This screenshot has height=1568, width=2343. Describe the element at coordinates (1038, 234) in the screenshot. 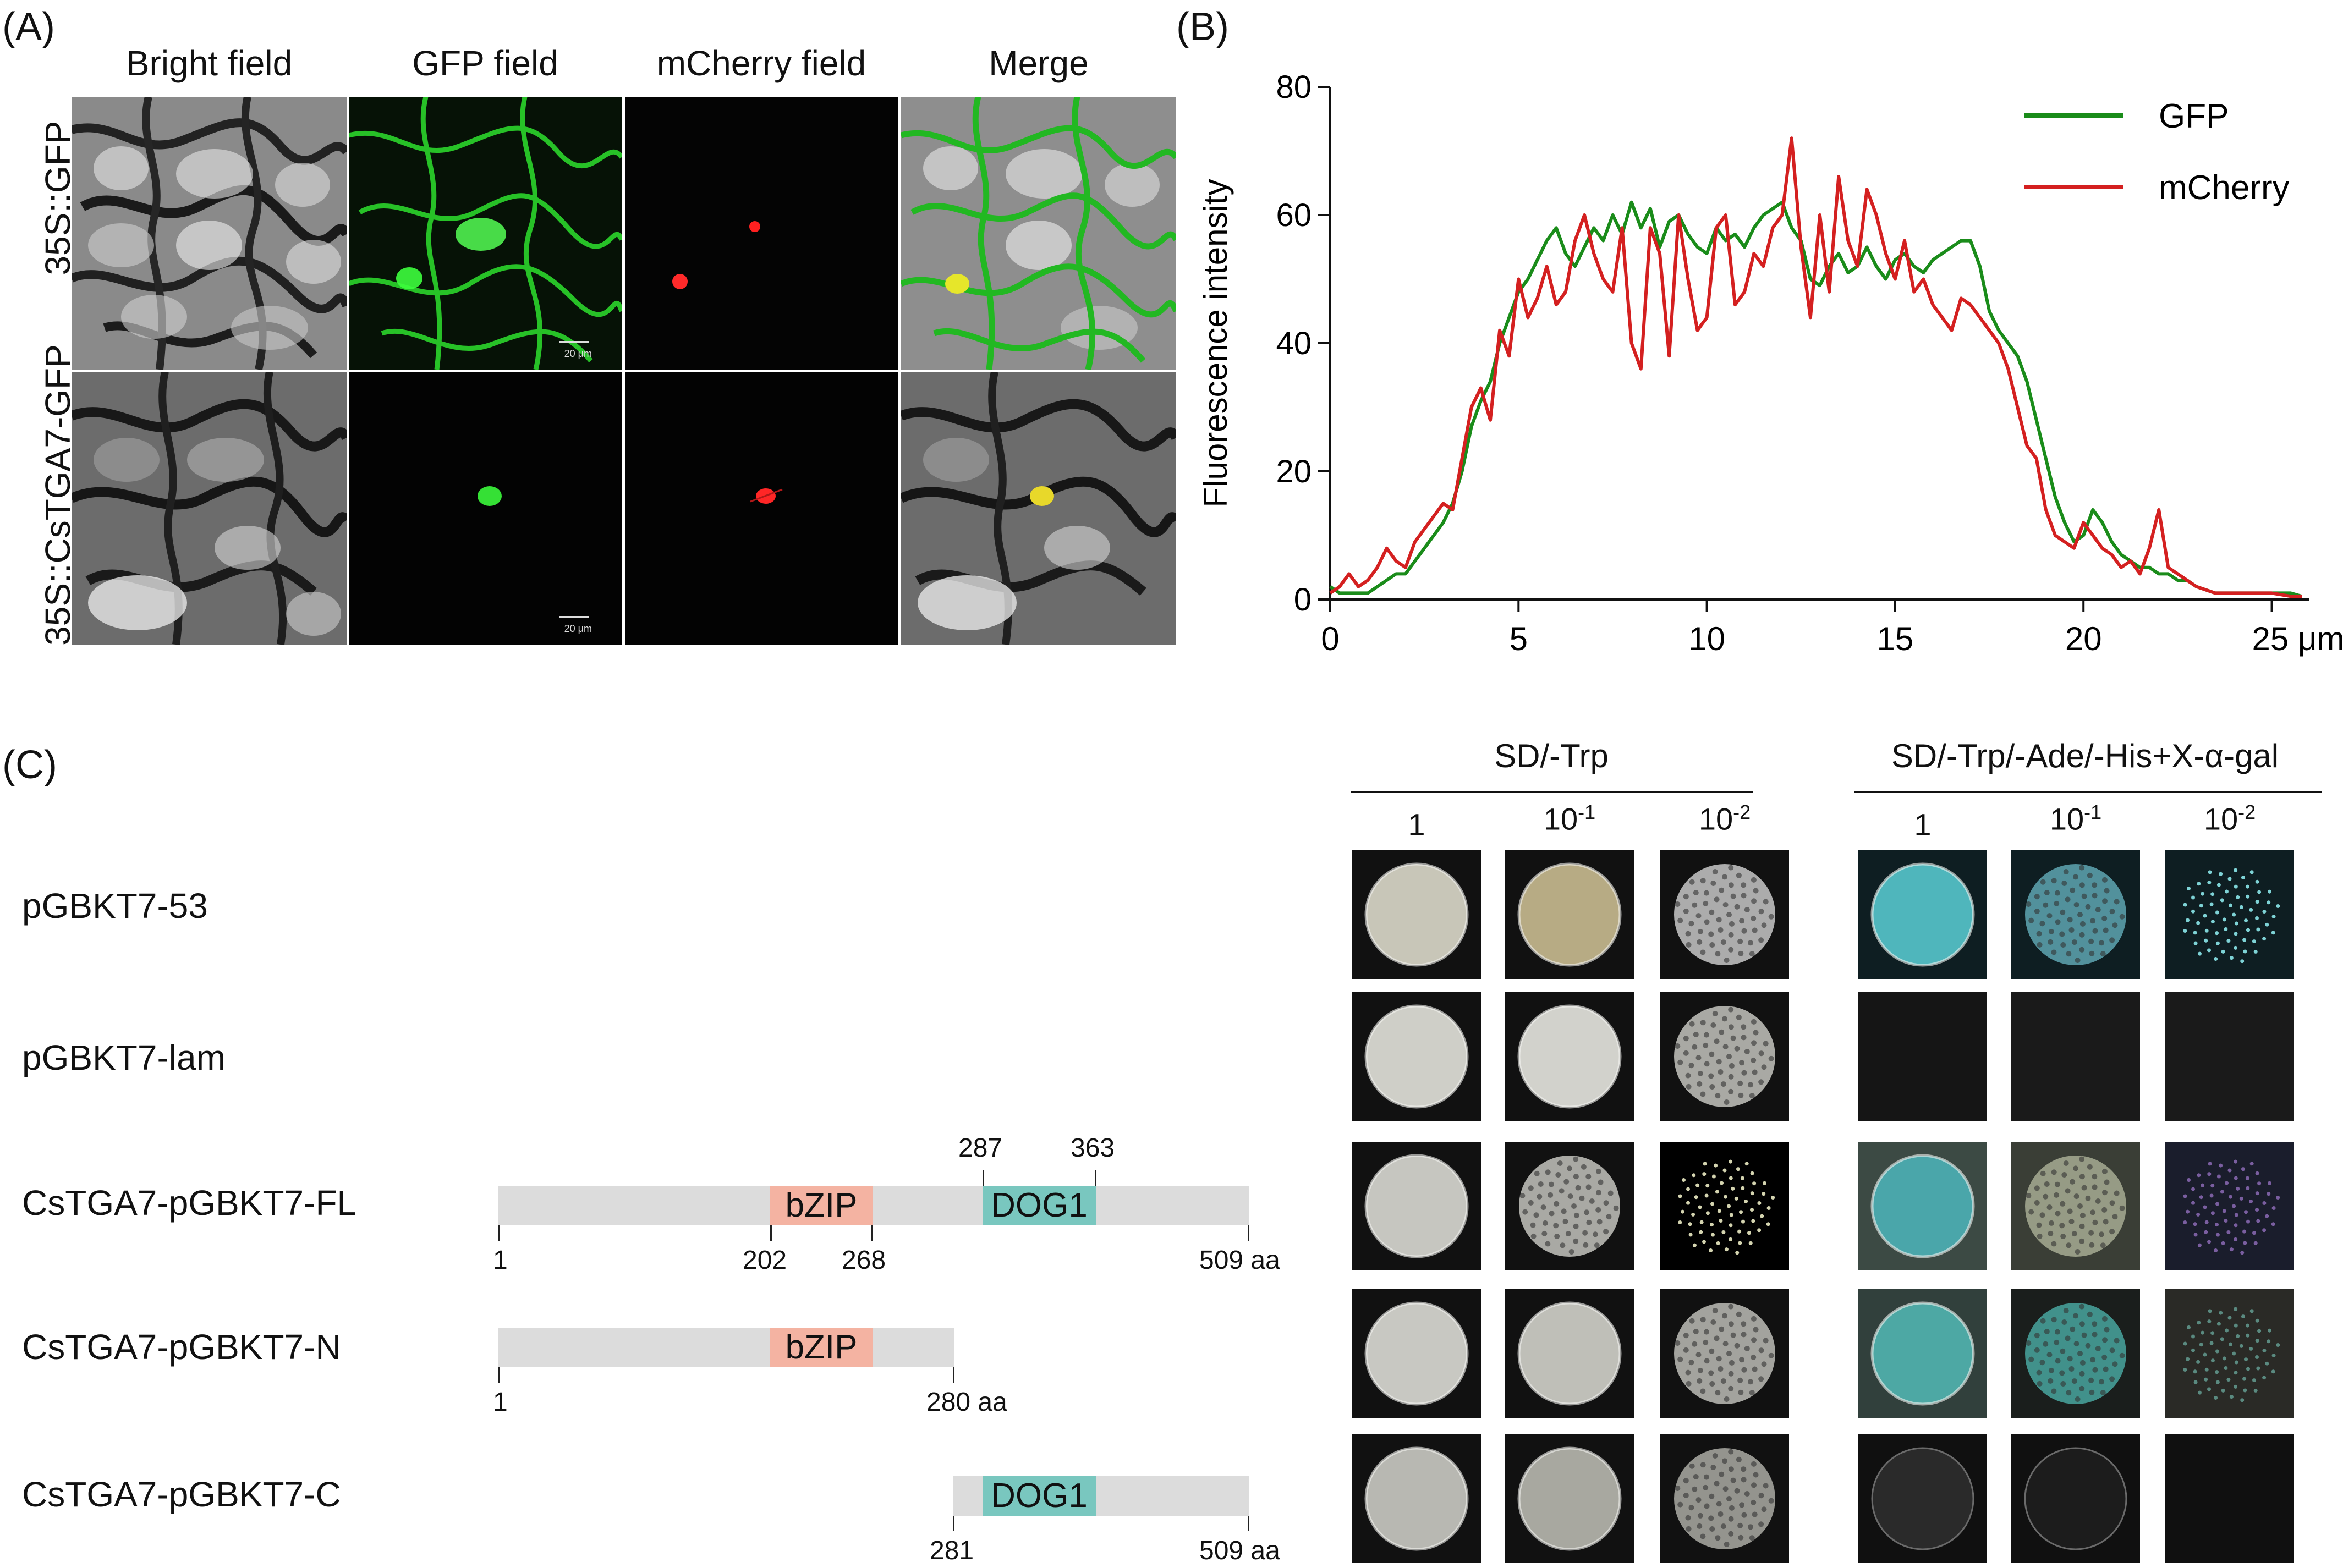

I see `micrograph-merge-35s-gfp` at that location.